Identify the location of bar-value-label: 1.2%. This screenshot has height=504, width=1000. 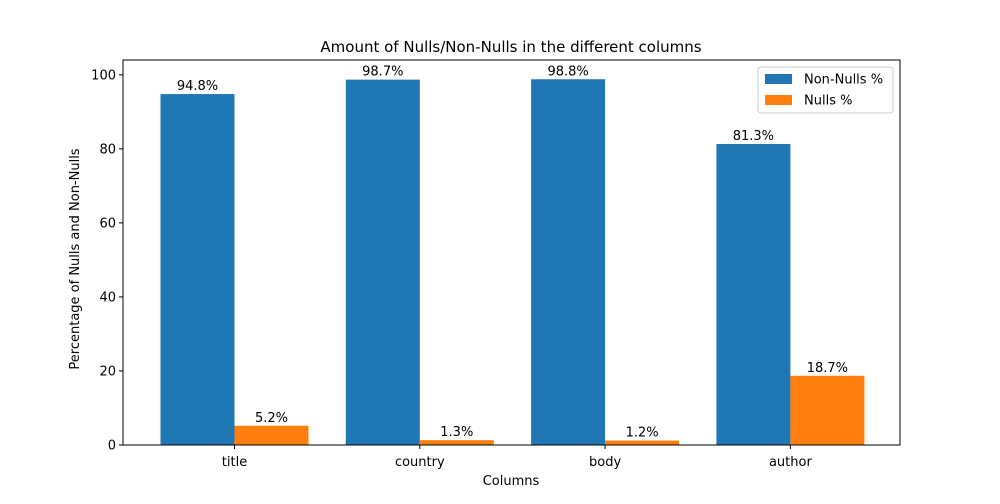
(642, 433).